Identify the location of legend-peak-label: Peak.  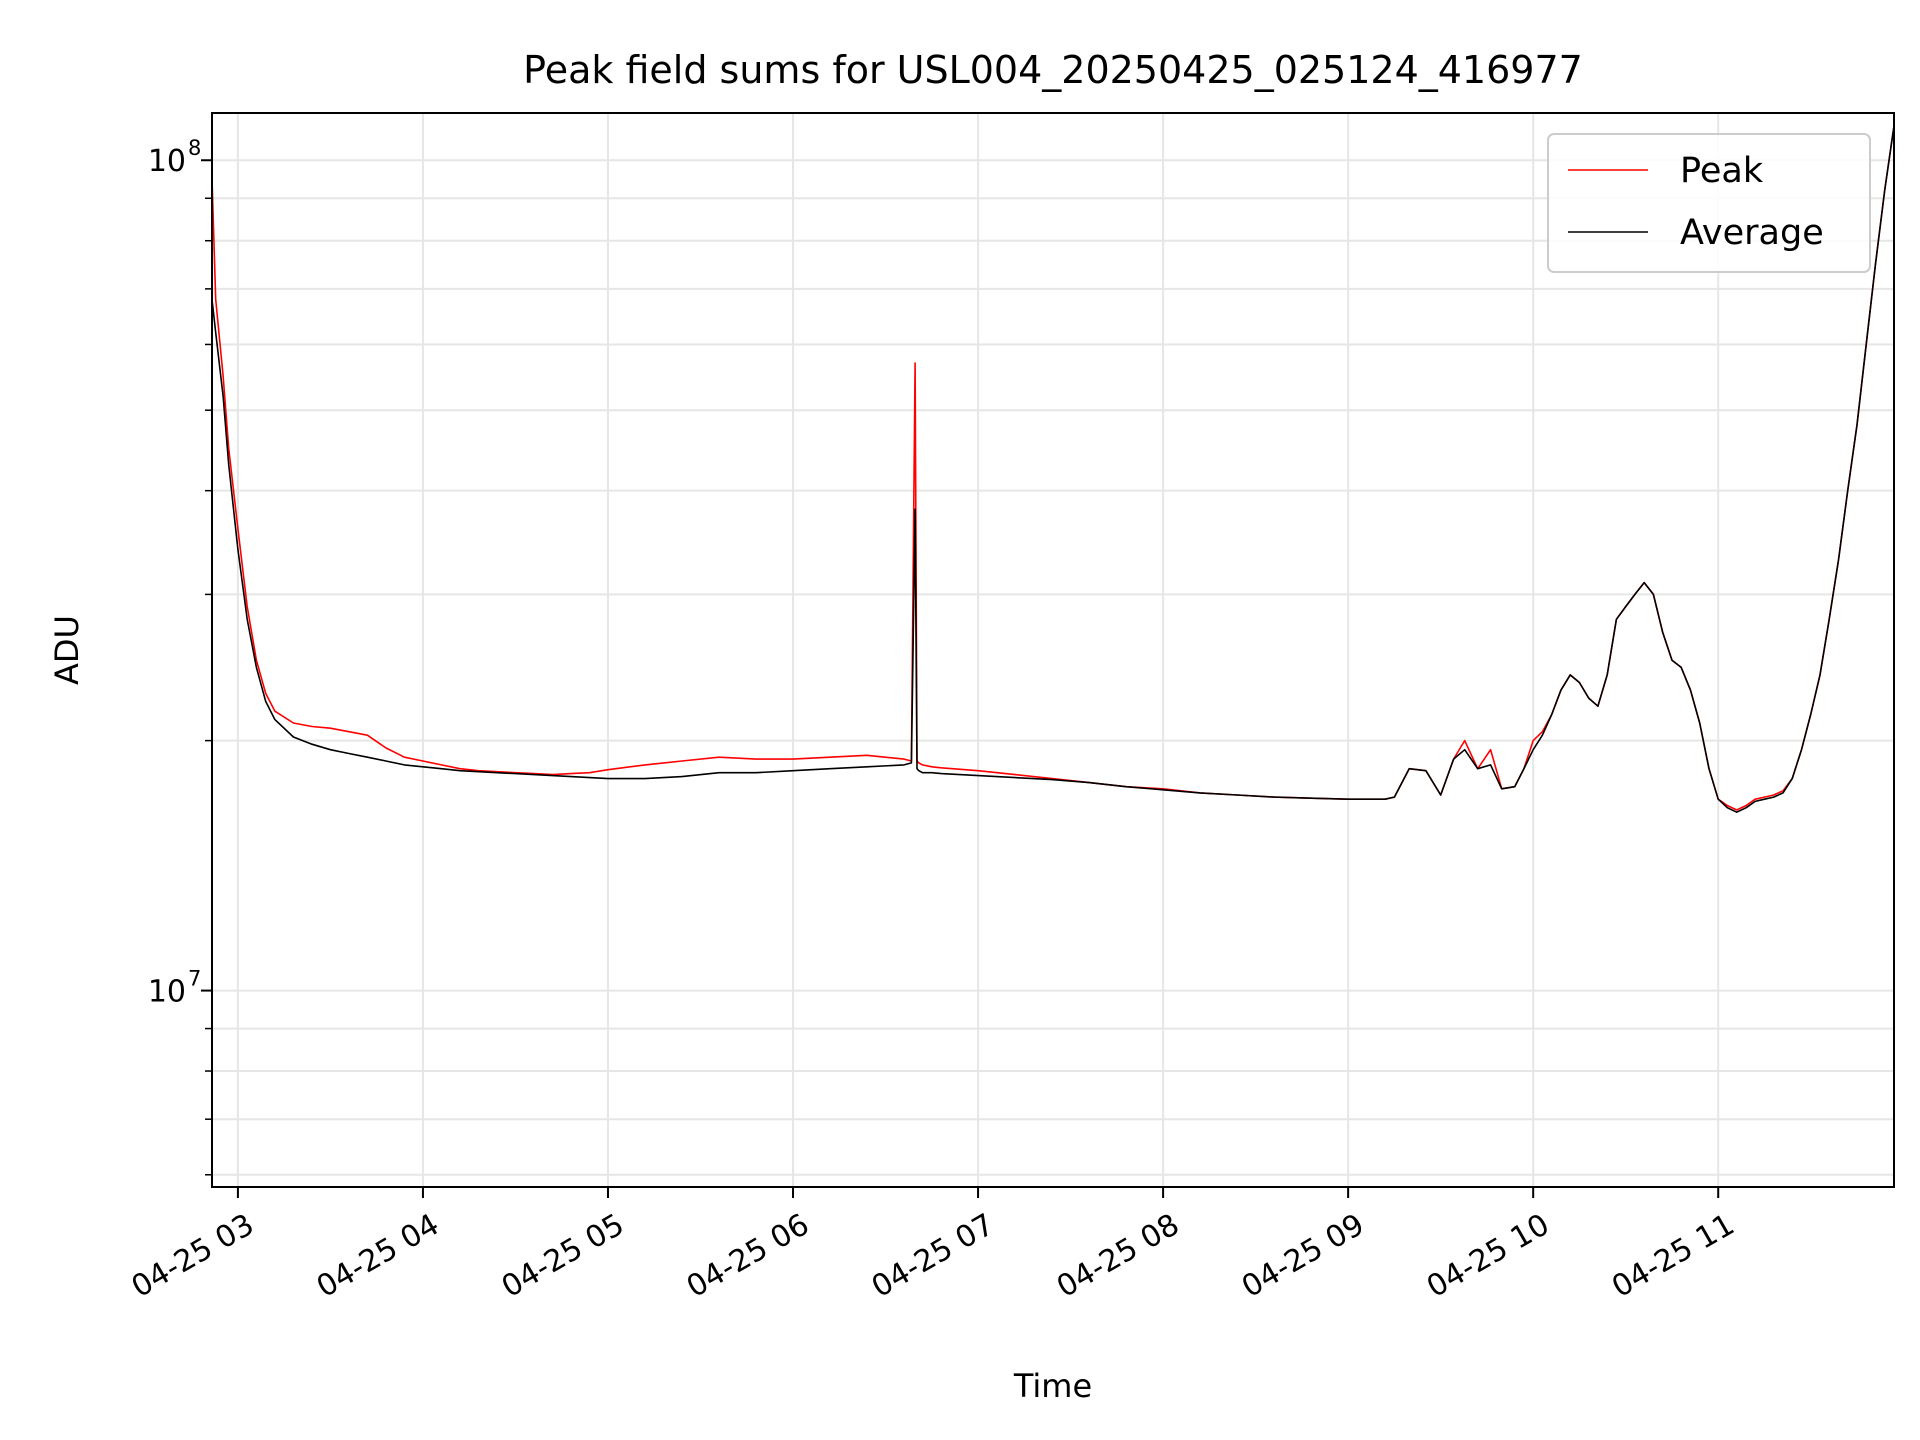
(1722, 171).